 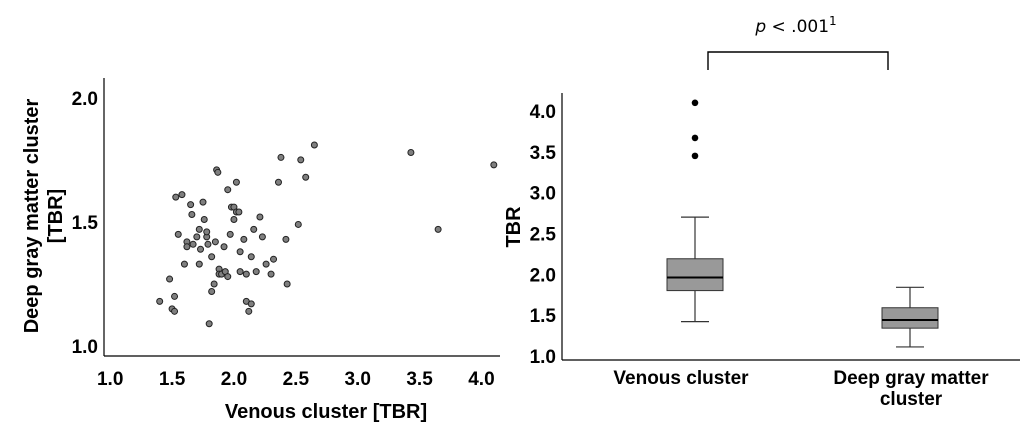 I want to click on scatter-x-tick-label: 4.0, so click(x=481, y=379).